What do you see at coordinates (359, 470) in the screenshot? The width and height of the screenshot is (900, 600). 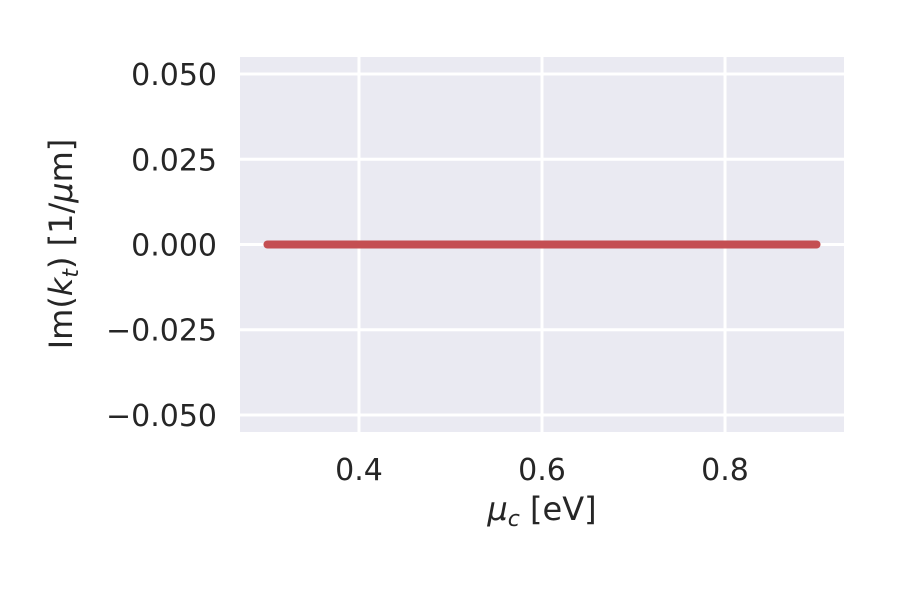 I see `x-tick-label: 0.4` at bounding box center [359, 470].